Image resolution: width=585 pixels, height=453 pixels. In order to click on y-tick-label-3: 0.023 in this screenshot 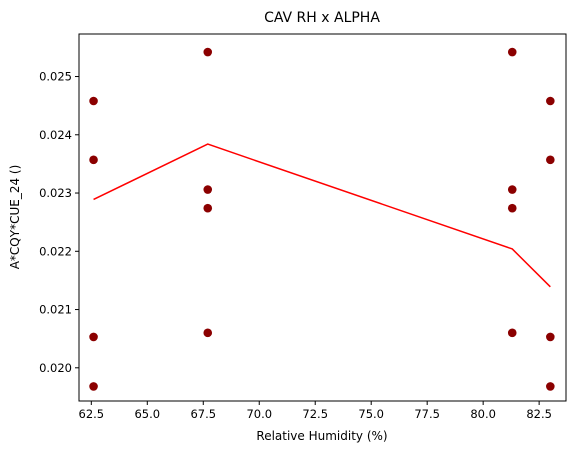, I will do `click(55, 193)`.